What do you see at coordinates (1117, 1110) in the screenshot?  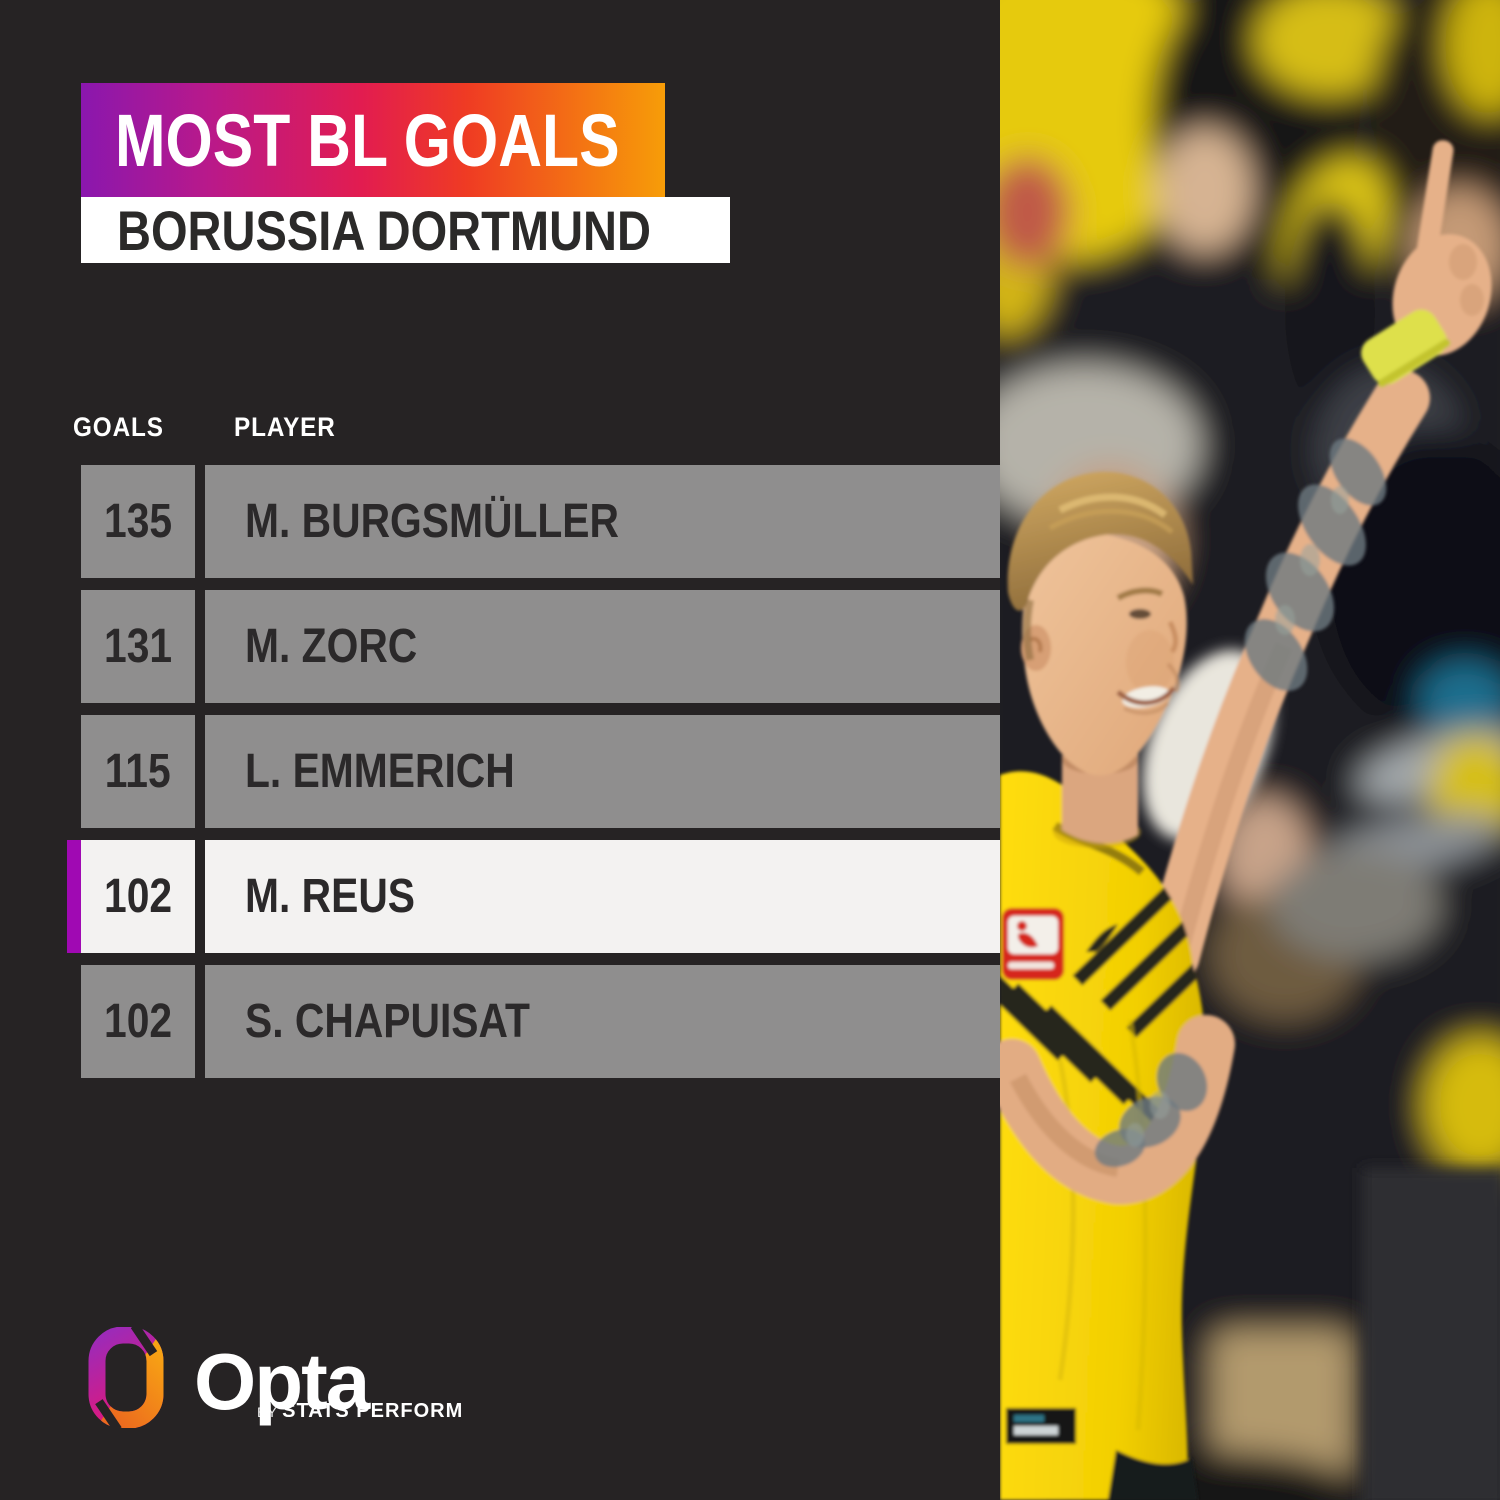 I see `crossed-arm` at bounding box center [1117, 1110].